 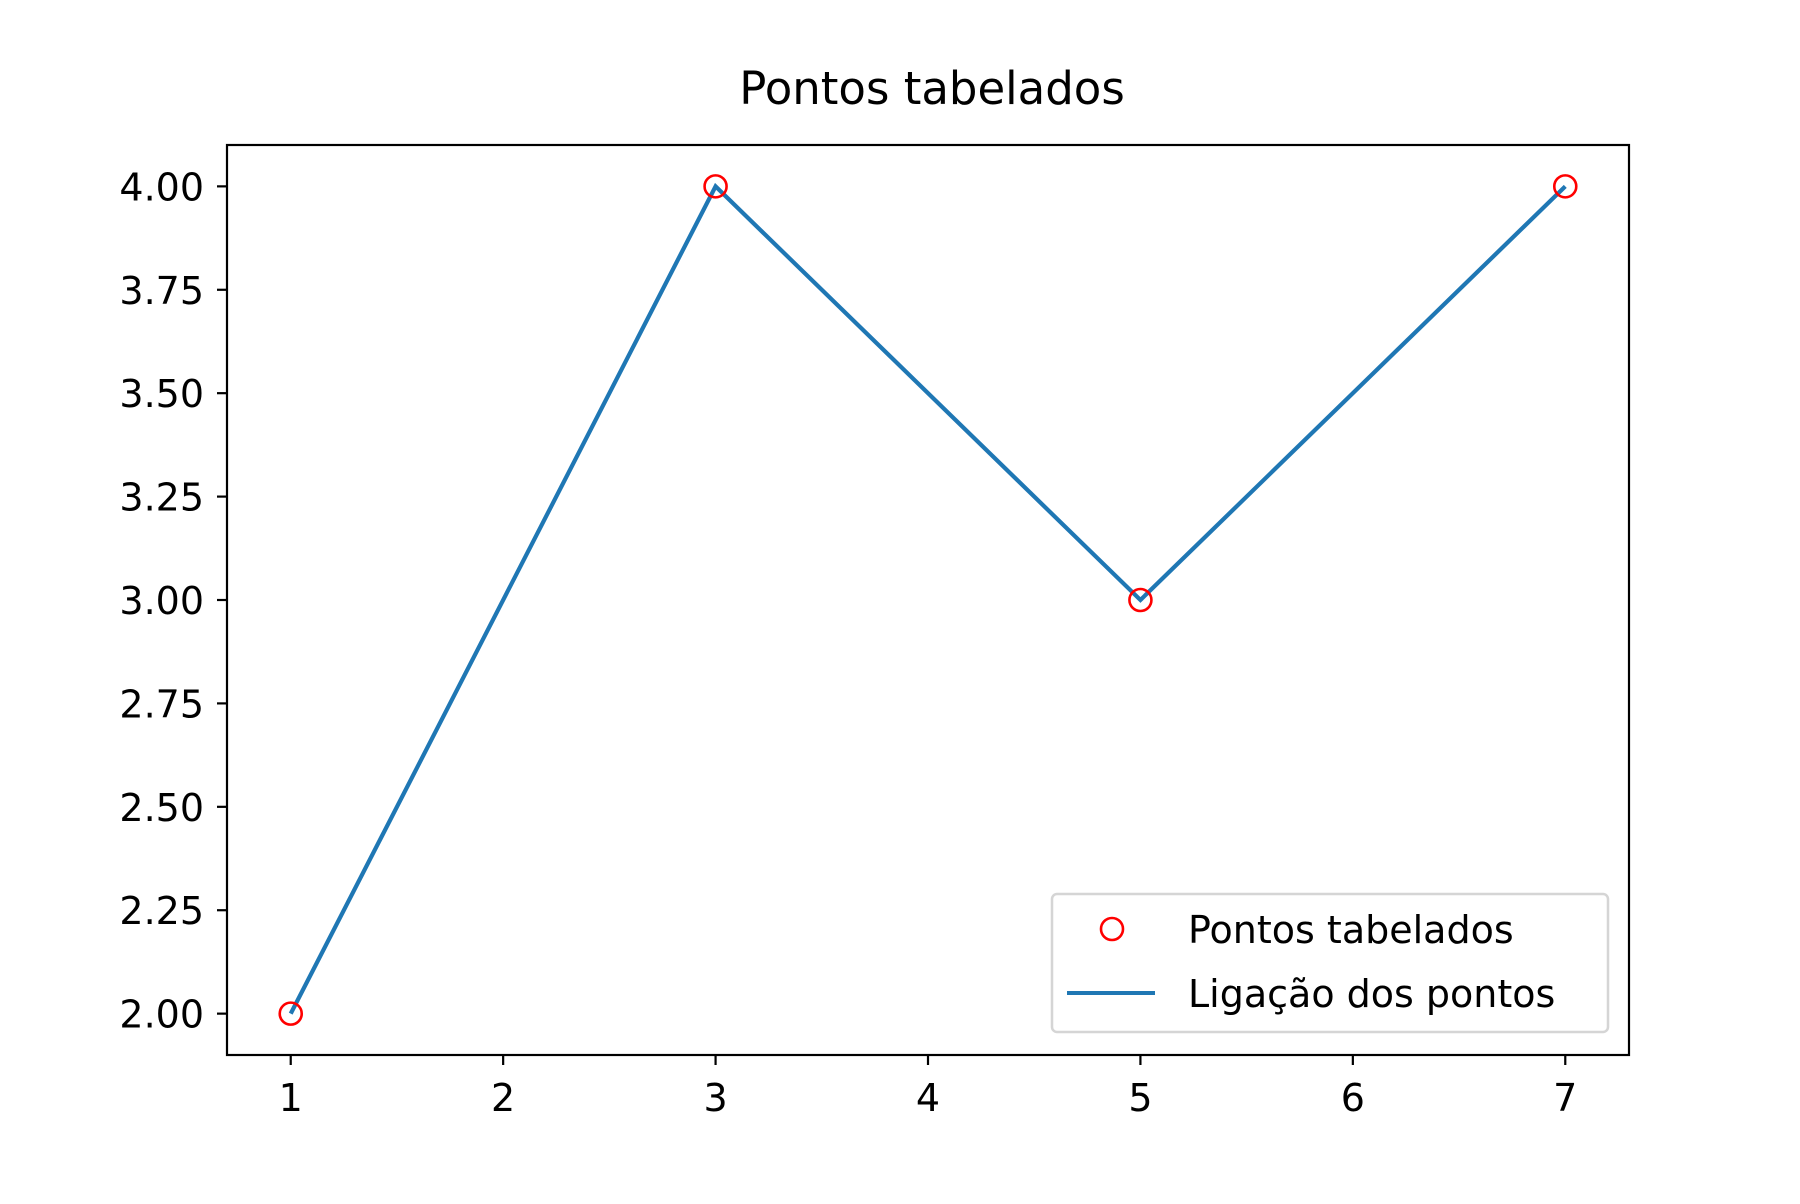 I want to click on legend-label-points: Pontos tabelados, so click(x=1351, y=930).